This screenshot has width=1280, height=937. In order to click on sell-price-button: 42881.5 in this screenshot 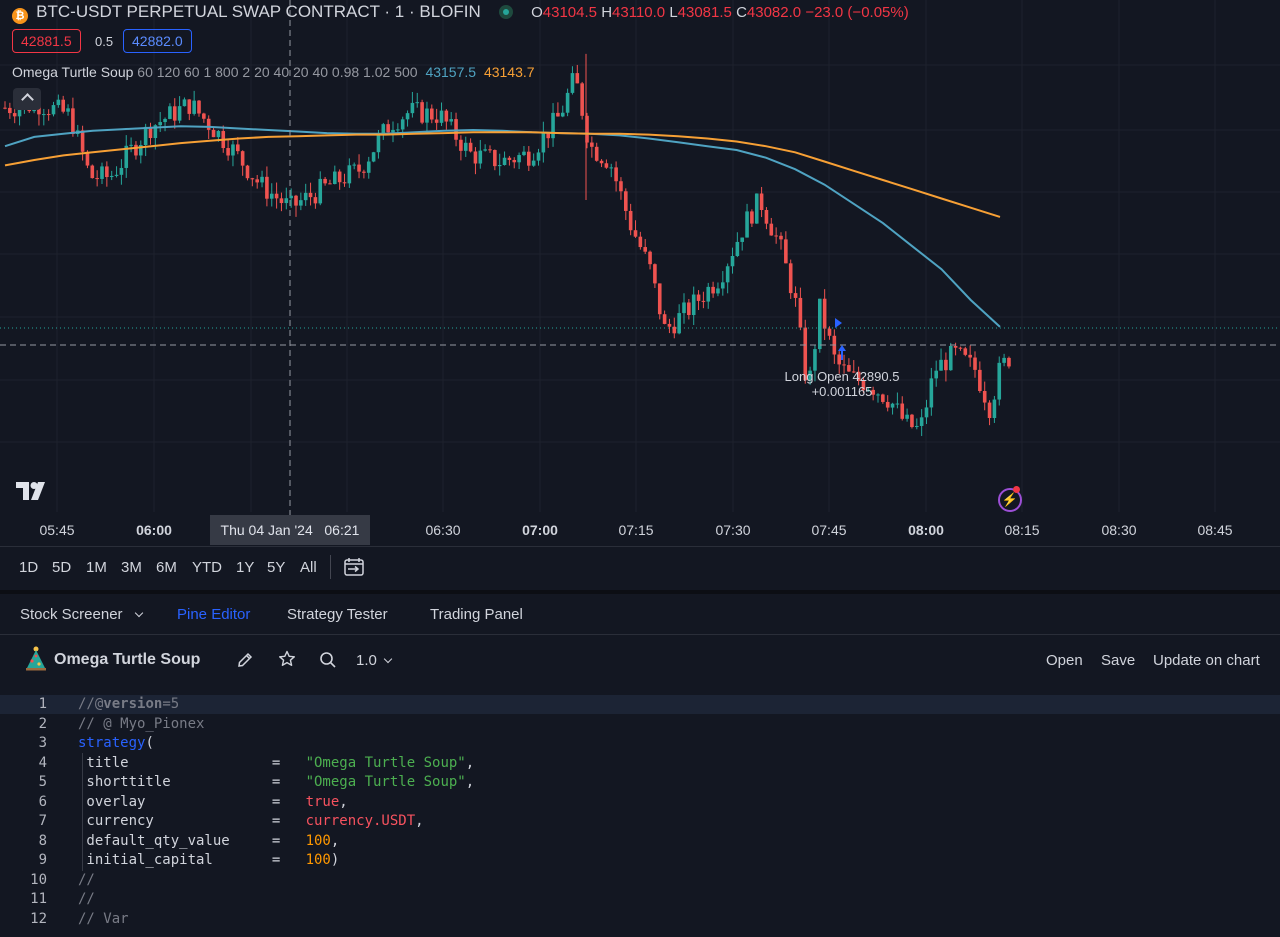, I will do `click(46, 41)`.